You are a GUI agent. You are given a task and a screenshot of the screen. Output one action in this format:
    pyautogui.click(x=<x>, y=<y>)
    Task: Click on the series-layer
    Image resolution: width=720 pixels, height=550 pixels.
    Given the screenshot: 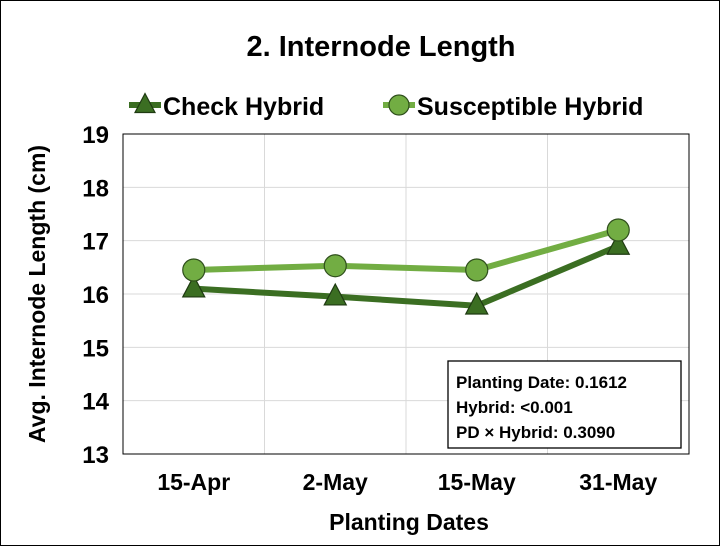 What is the action you would take?
    pyautogui.click(x=406, y=266)
    